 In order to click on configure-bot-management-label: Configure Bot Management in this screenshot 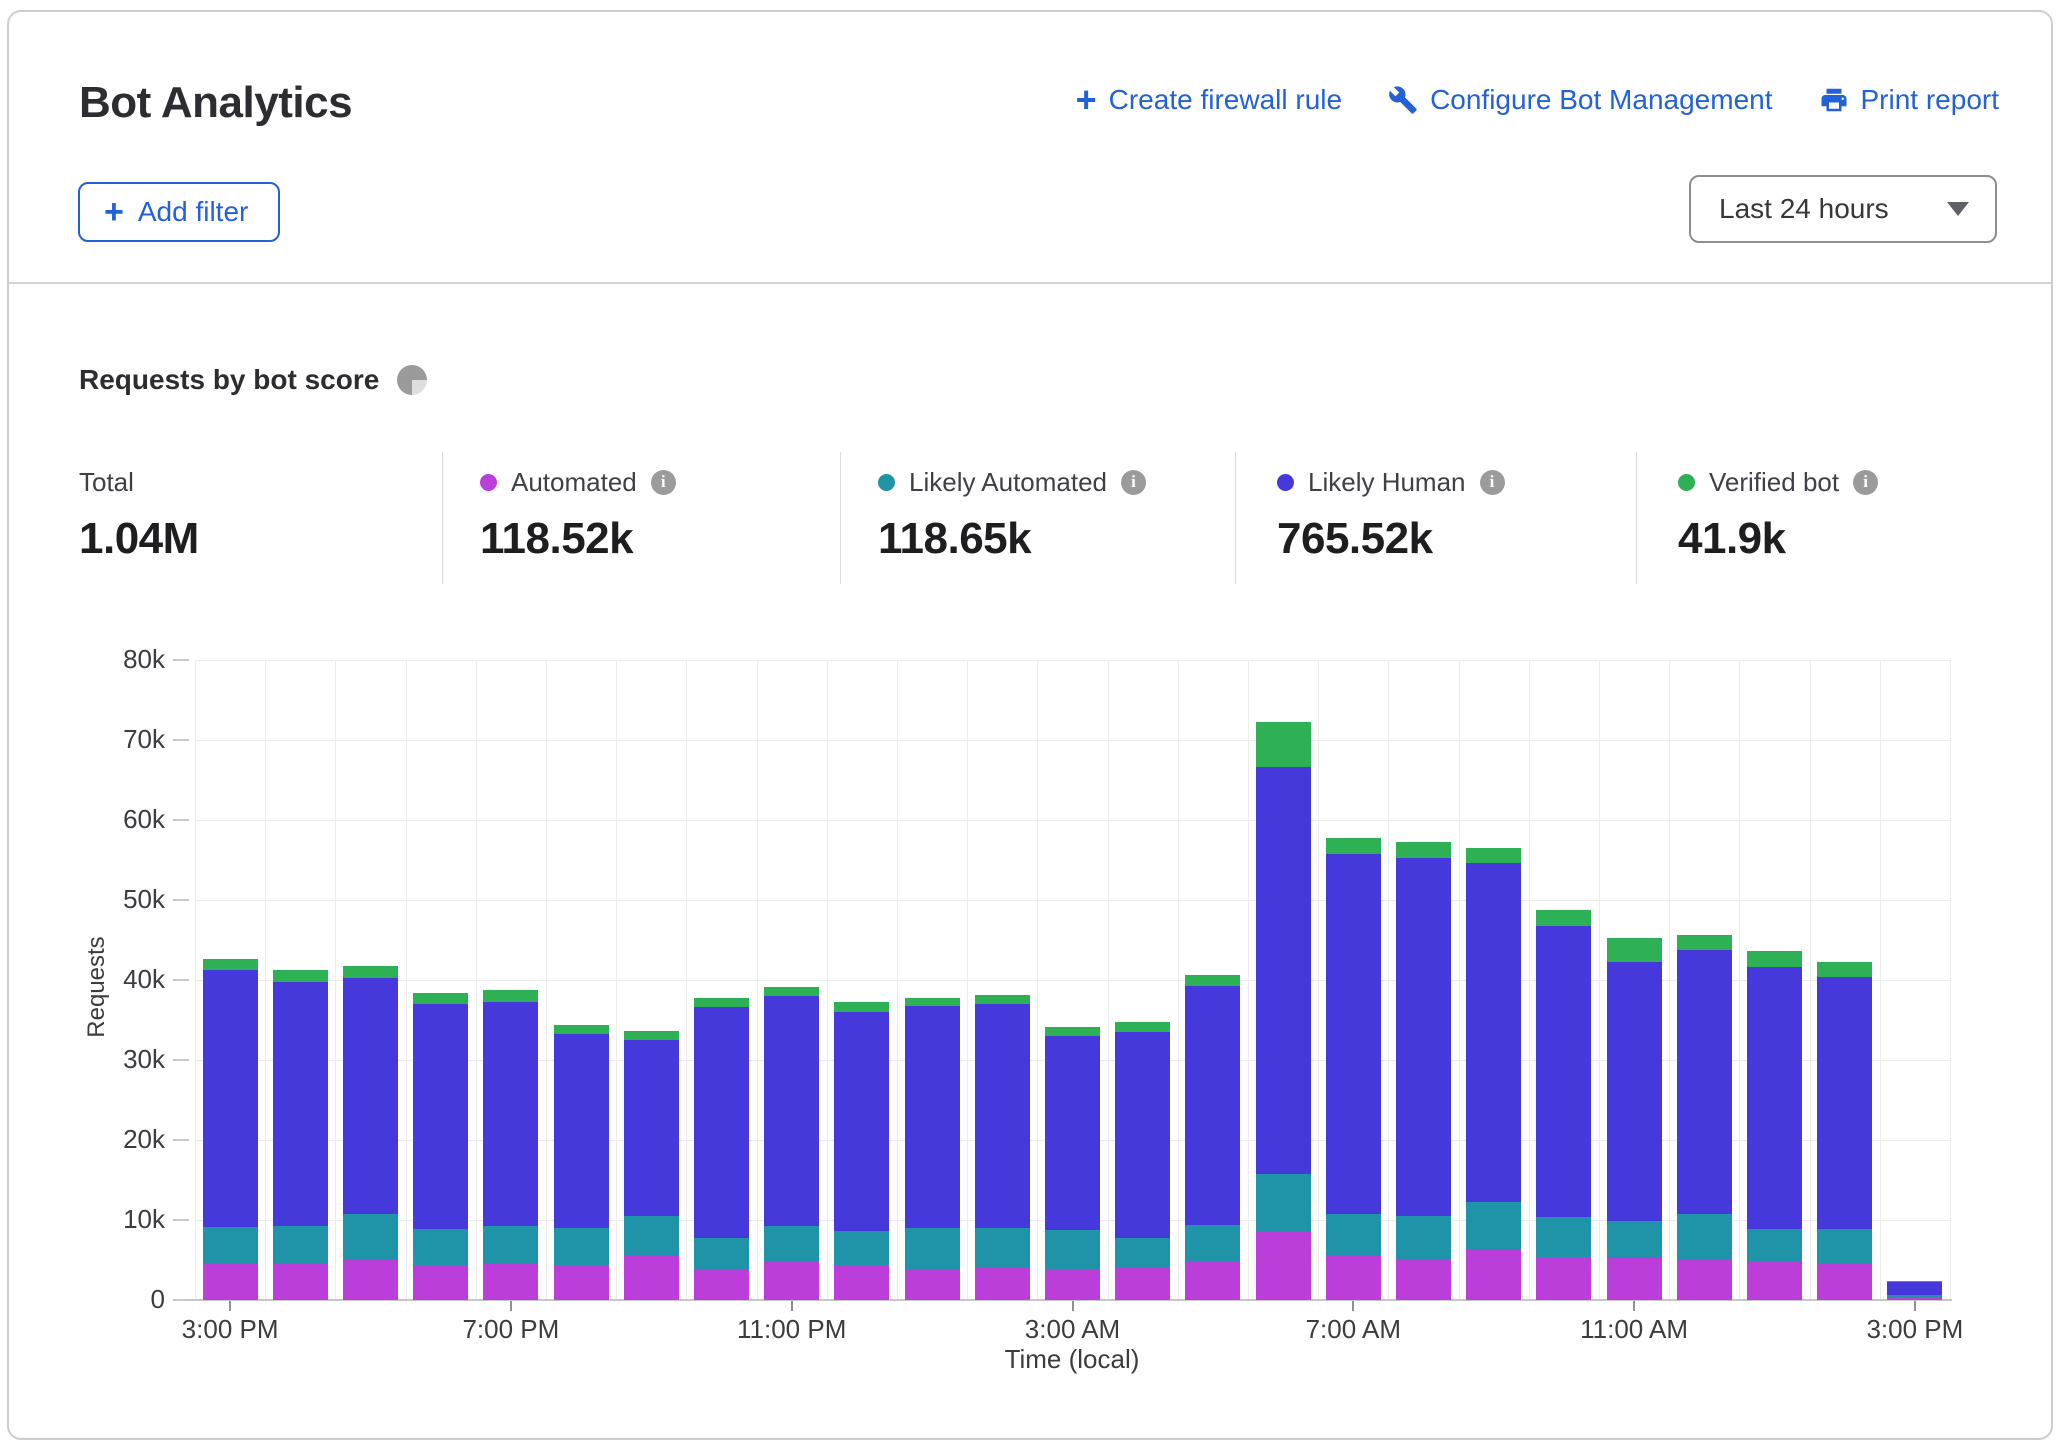, I will do `click(1601, 99)`.